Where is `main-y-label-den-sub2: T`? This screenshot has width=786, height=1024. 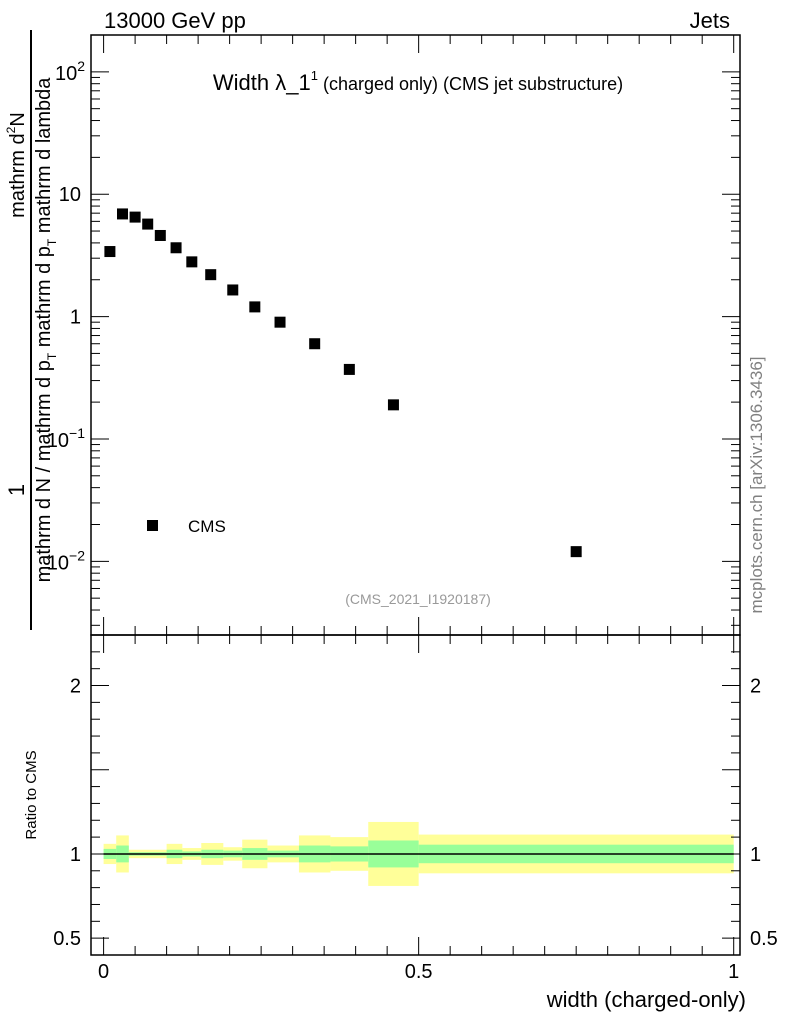 main-y-label-den-sub2: T is located at coordinates (52, 242).